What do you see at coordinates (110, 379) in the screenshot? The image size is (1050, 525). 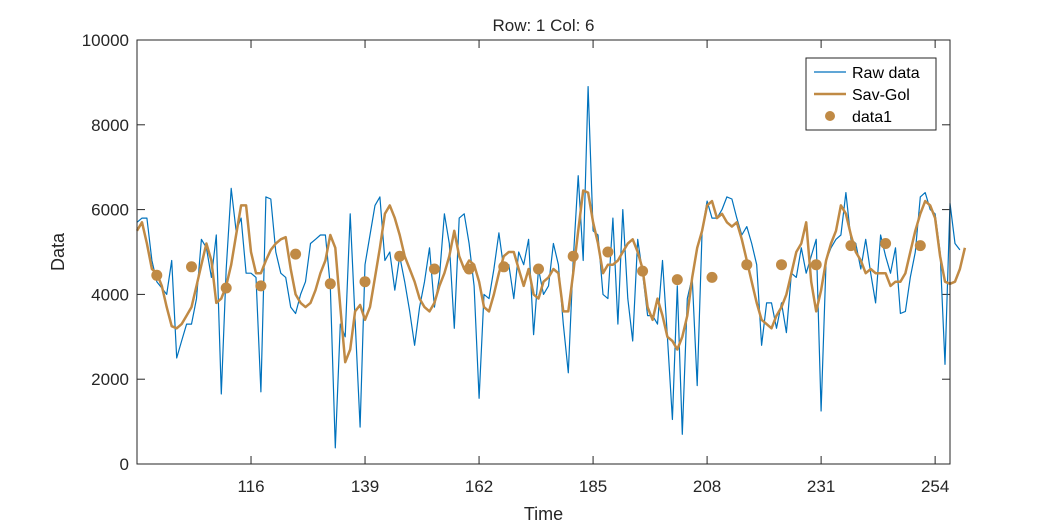 I see `y-tick-label: 2000` at bounding box center [110, 379].